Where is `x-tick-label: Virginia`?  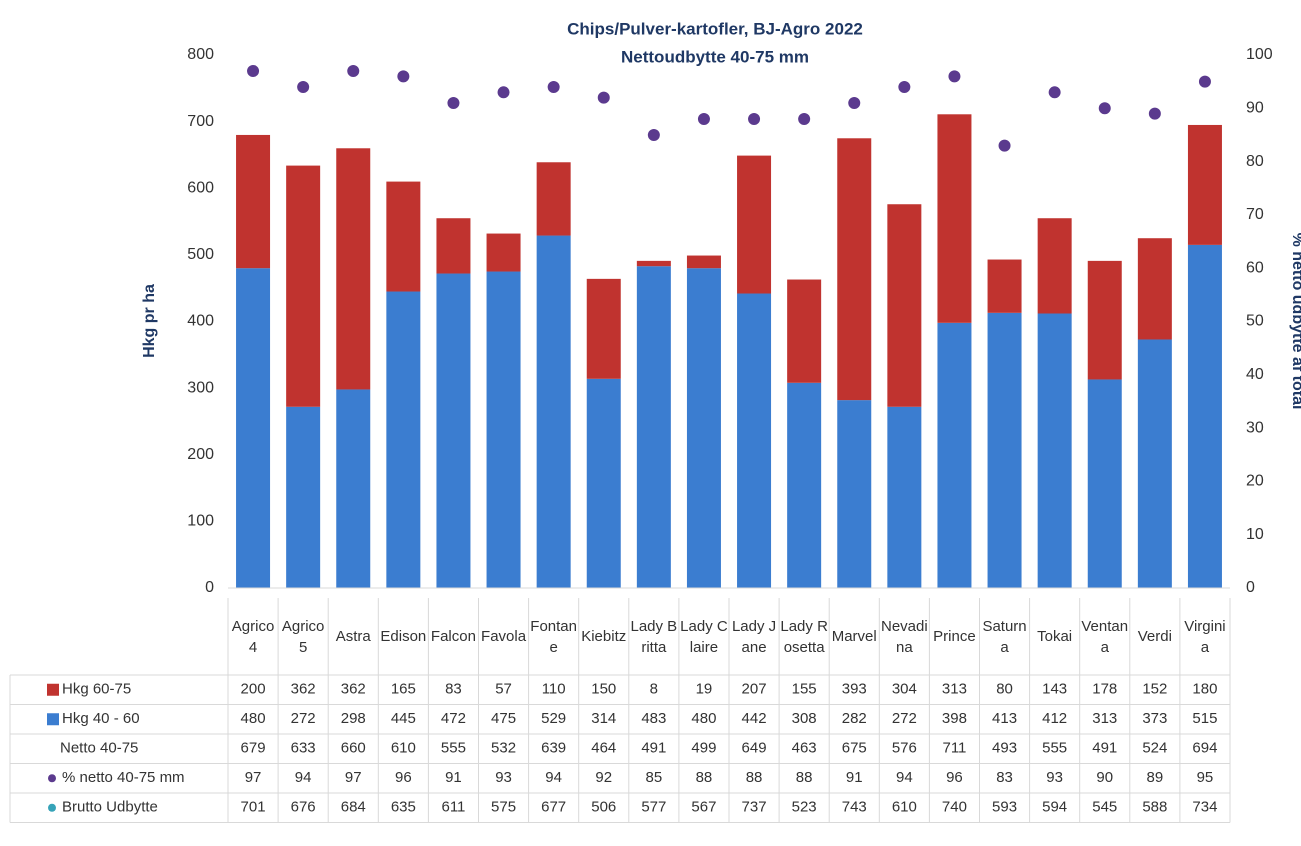
x-tick-label: Virginia is located at coordinates (1205, 636).